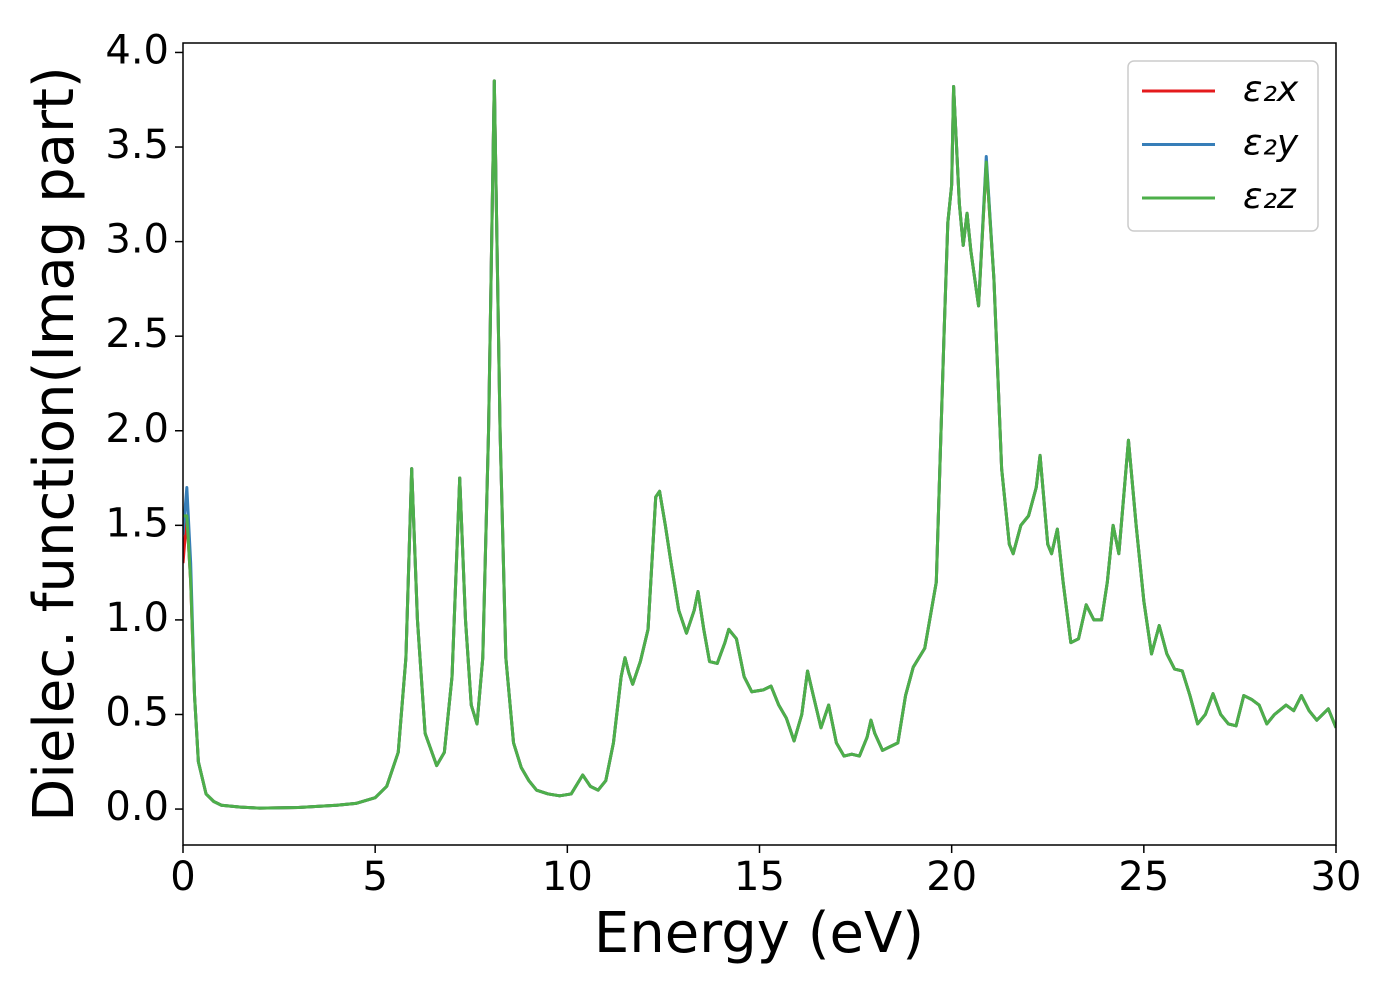 The width and height of the screenshot is (1400, 1000). What do you see at coordinates (182, 877) in the screenshot?
I see `x-tick-label: 0` at bounding box center [182, 877].